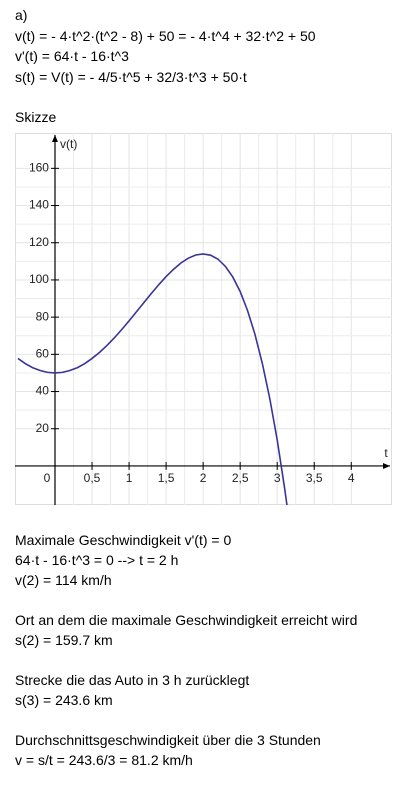  I want to click on y-tick-label: 160, so click(39, 168).